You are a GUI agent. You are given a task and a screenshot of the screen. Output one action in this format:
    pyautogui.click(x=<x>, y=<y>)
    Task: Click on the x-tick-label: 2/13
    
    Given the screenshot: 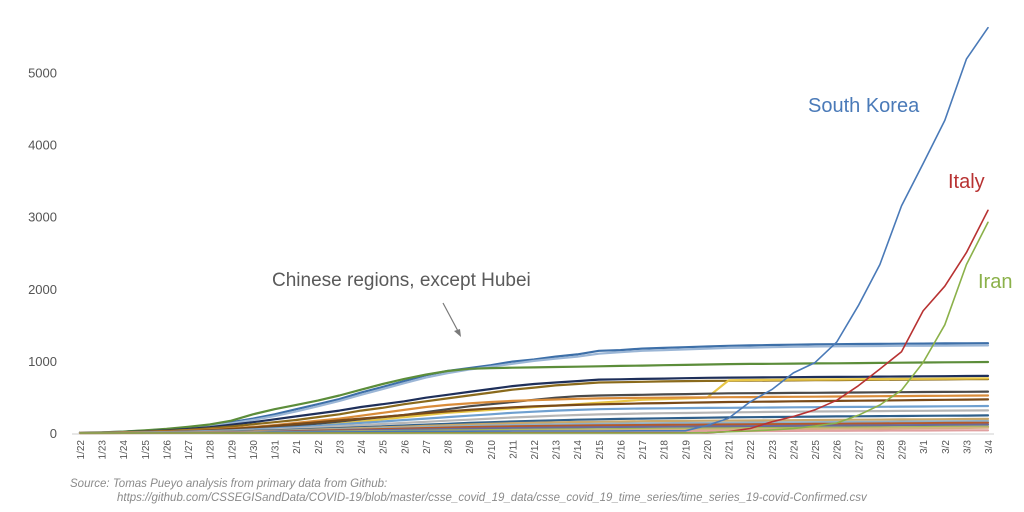 What is the action you would take?
    pyautogui.click(x=557, y=450)
    